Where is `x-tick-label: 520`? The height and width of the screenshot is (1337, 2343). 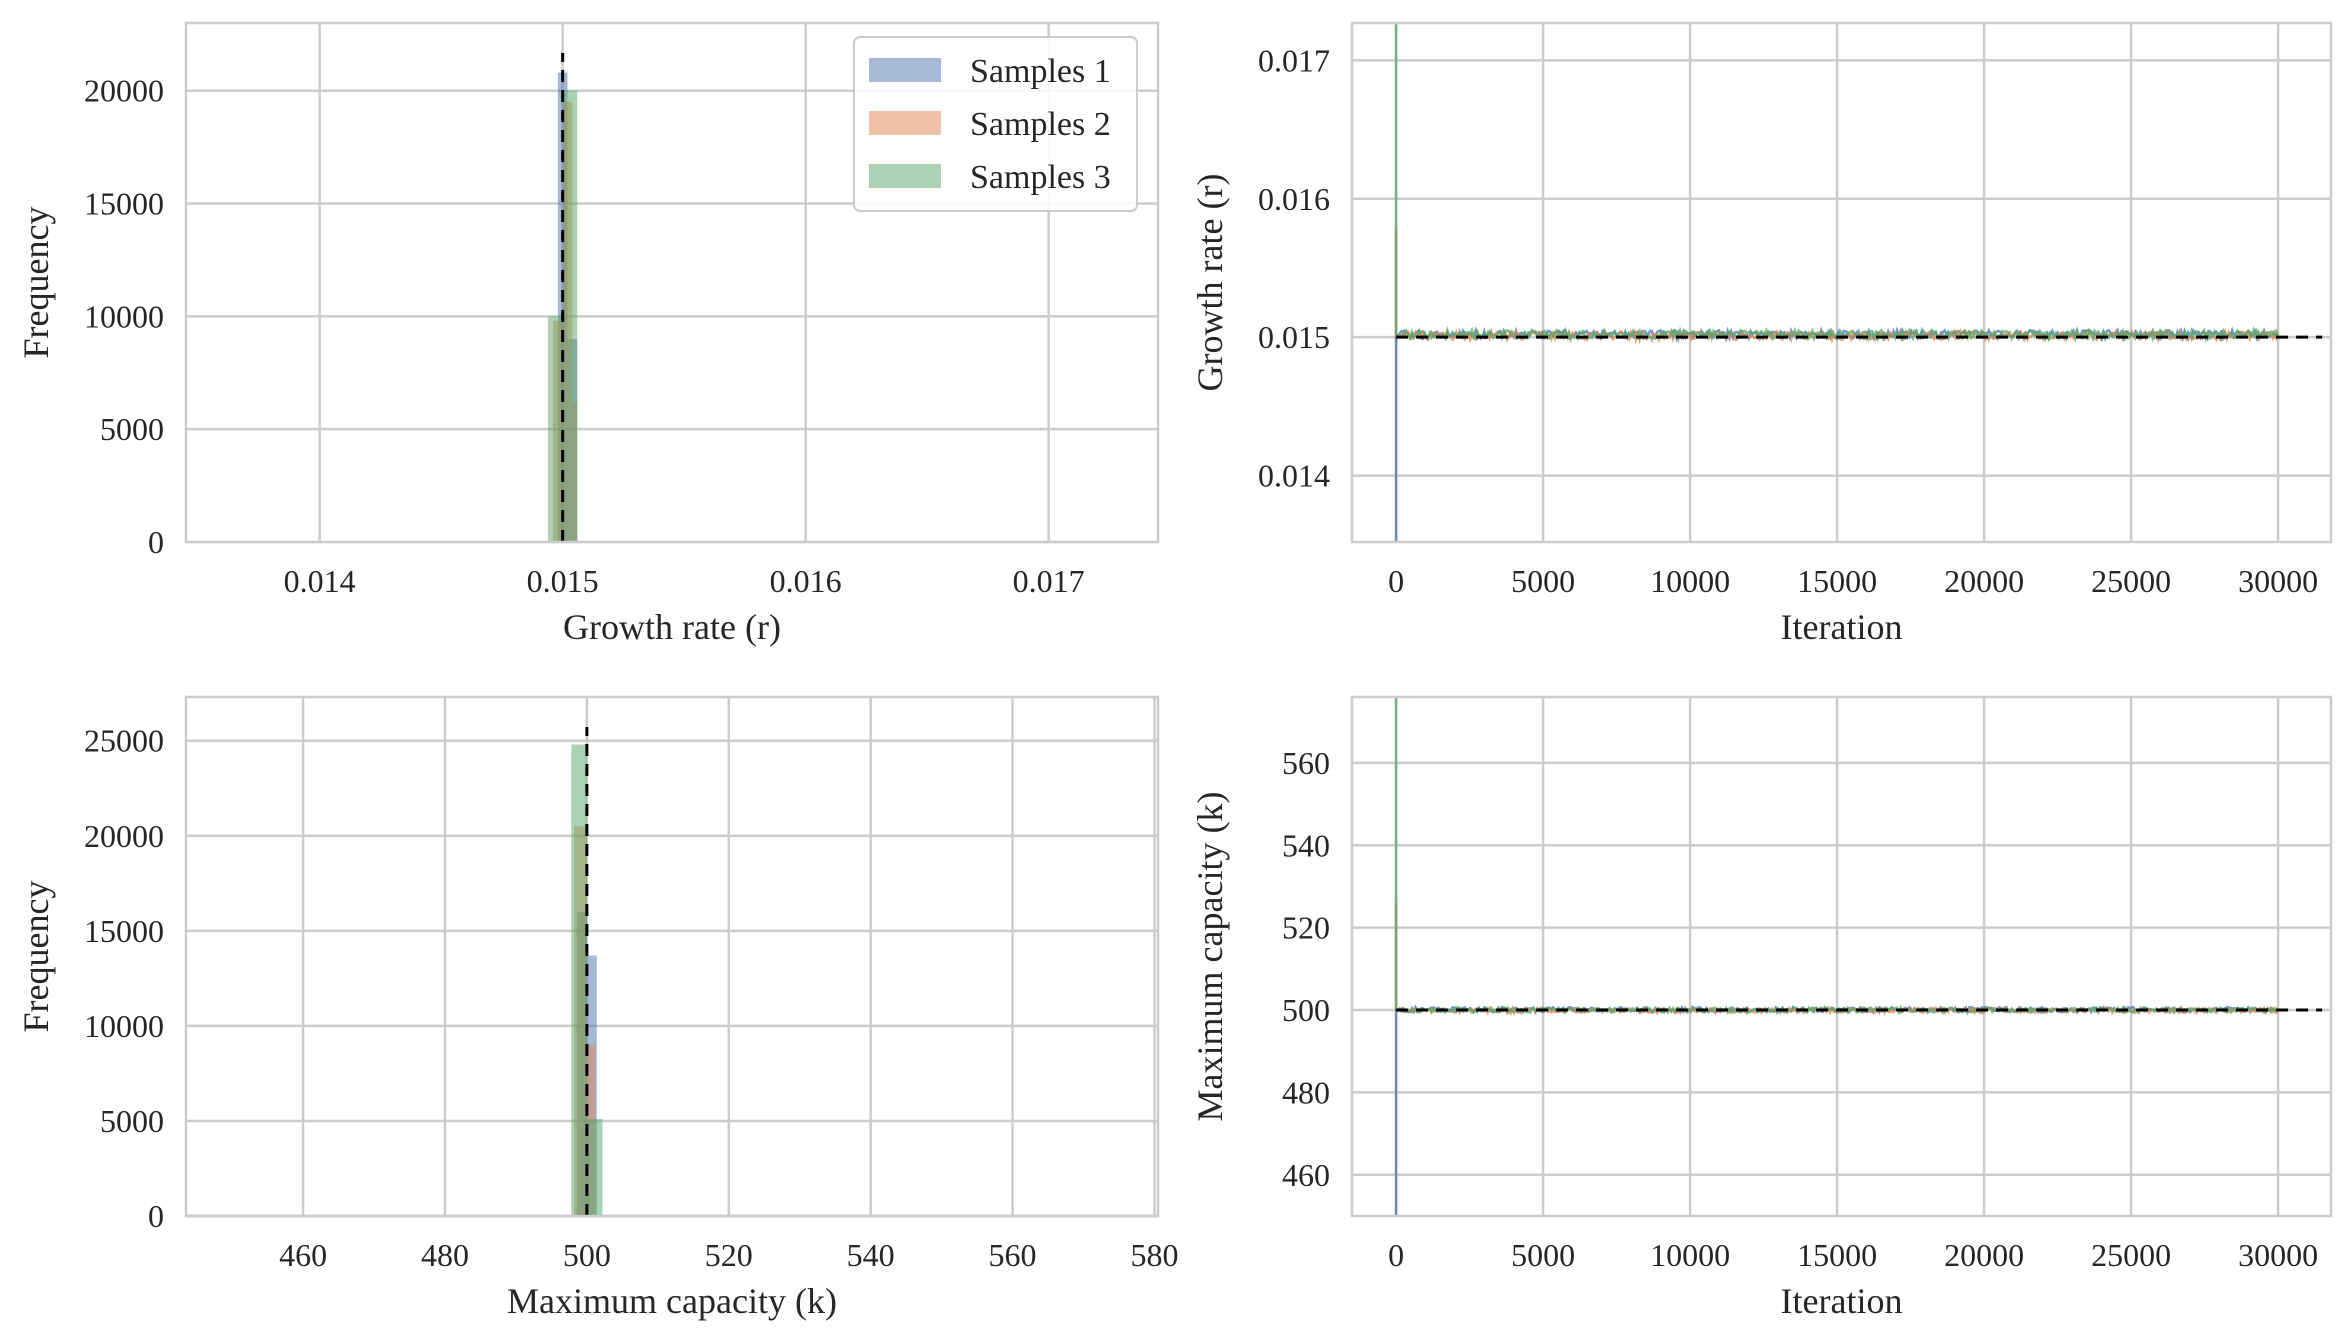
x-tick-label: 520 is located at coordinates (729, 1255).